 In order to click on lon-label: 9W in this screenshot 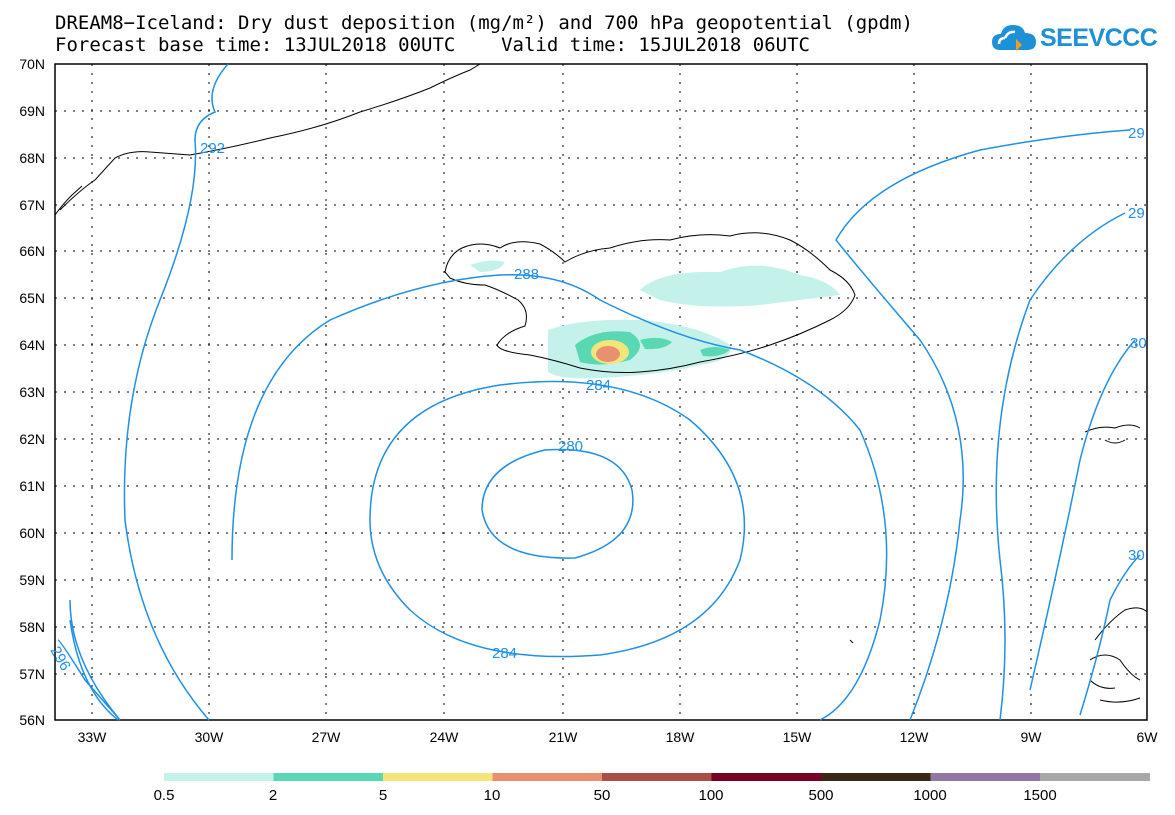, I will do `click(1032, 737)`.